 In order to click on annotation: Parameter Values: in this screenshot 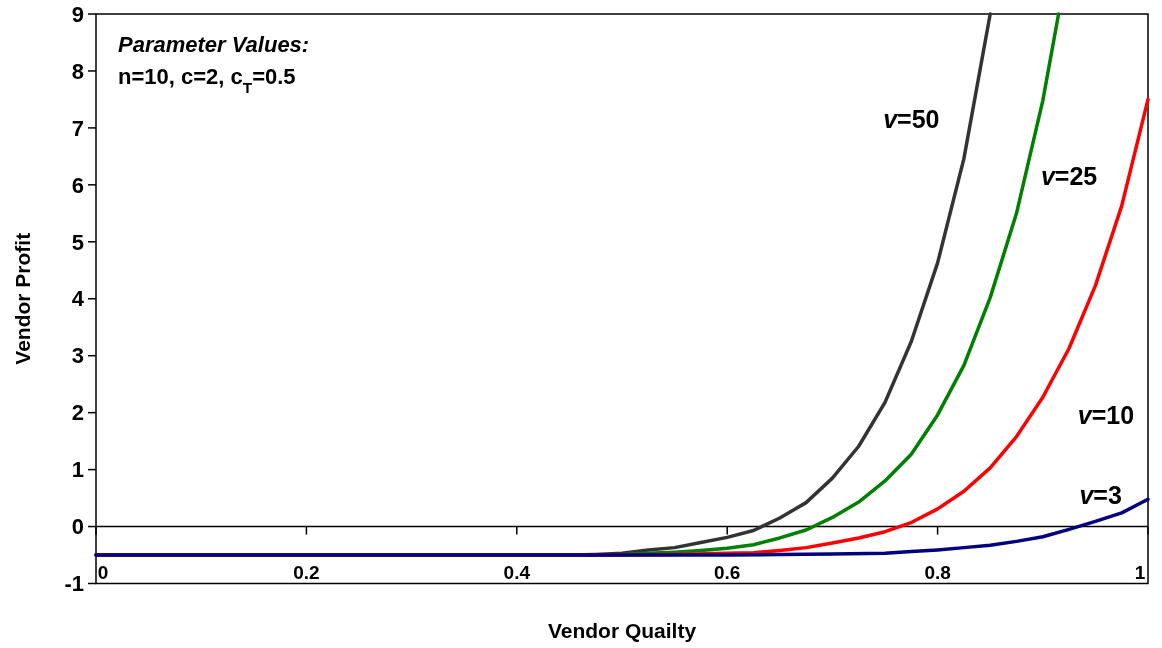, I will do `click(214, 44)`.